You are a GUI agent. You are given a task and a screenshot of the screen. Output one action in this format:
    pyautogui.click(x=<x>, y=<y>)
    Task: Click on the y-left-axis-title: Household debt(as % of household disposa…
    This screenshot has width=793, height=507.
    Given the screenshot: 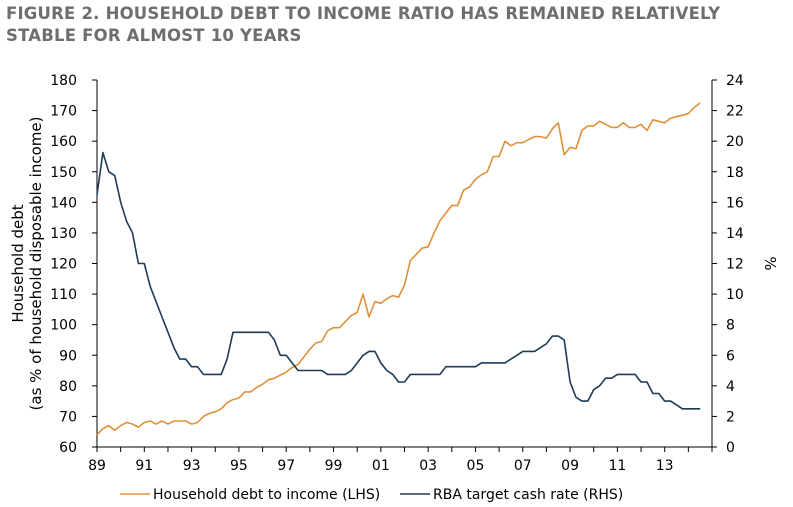 What is the action you would take?
    pyautogui.click(x=27, y=264)
    